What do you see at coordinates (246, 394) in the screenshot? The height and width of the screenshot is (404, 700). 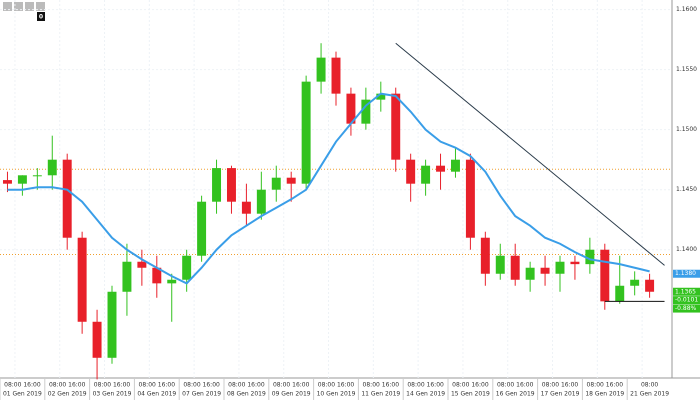 I see `x-date-label: 08 Gen 2019` at bounding box center [246, 394].